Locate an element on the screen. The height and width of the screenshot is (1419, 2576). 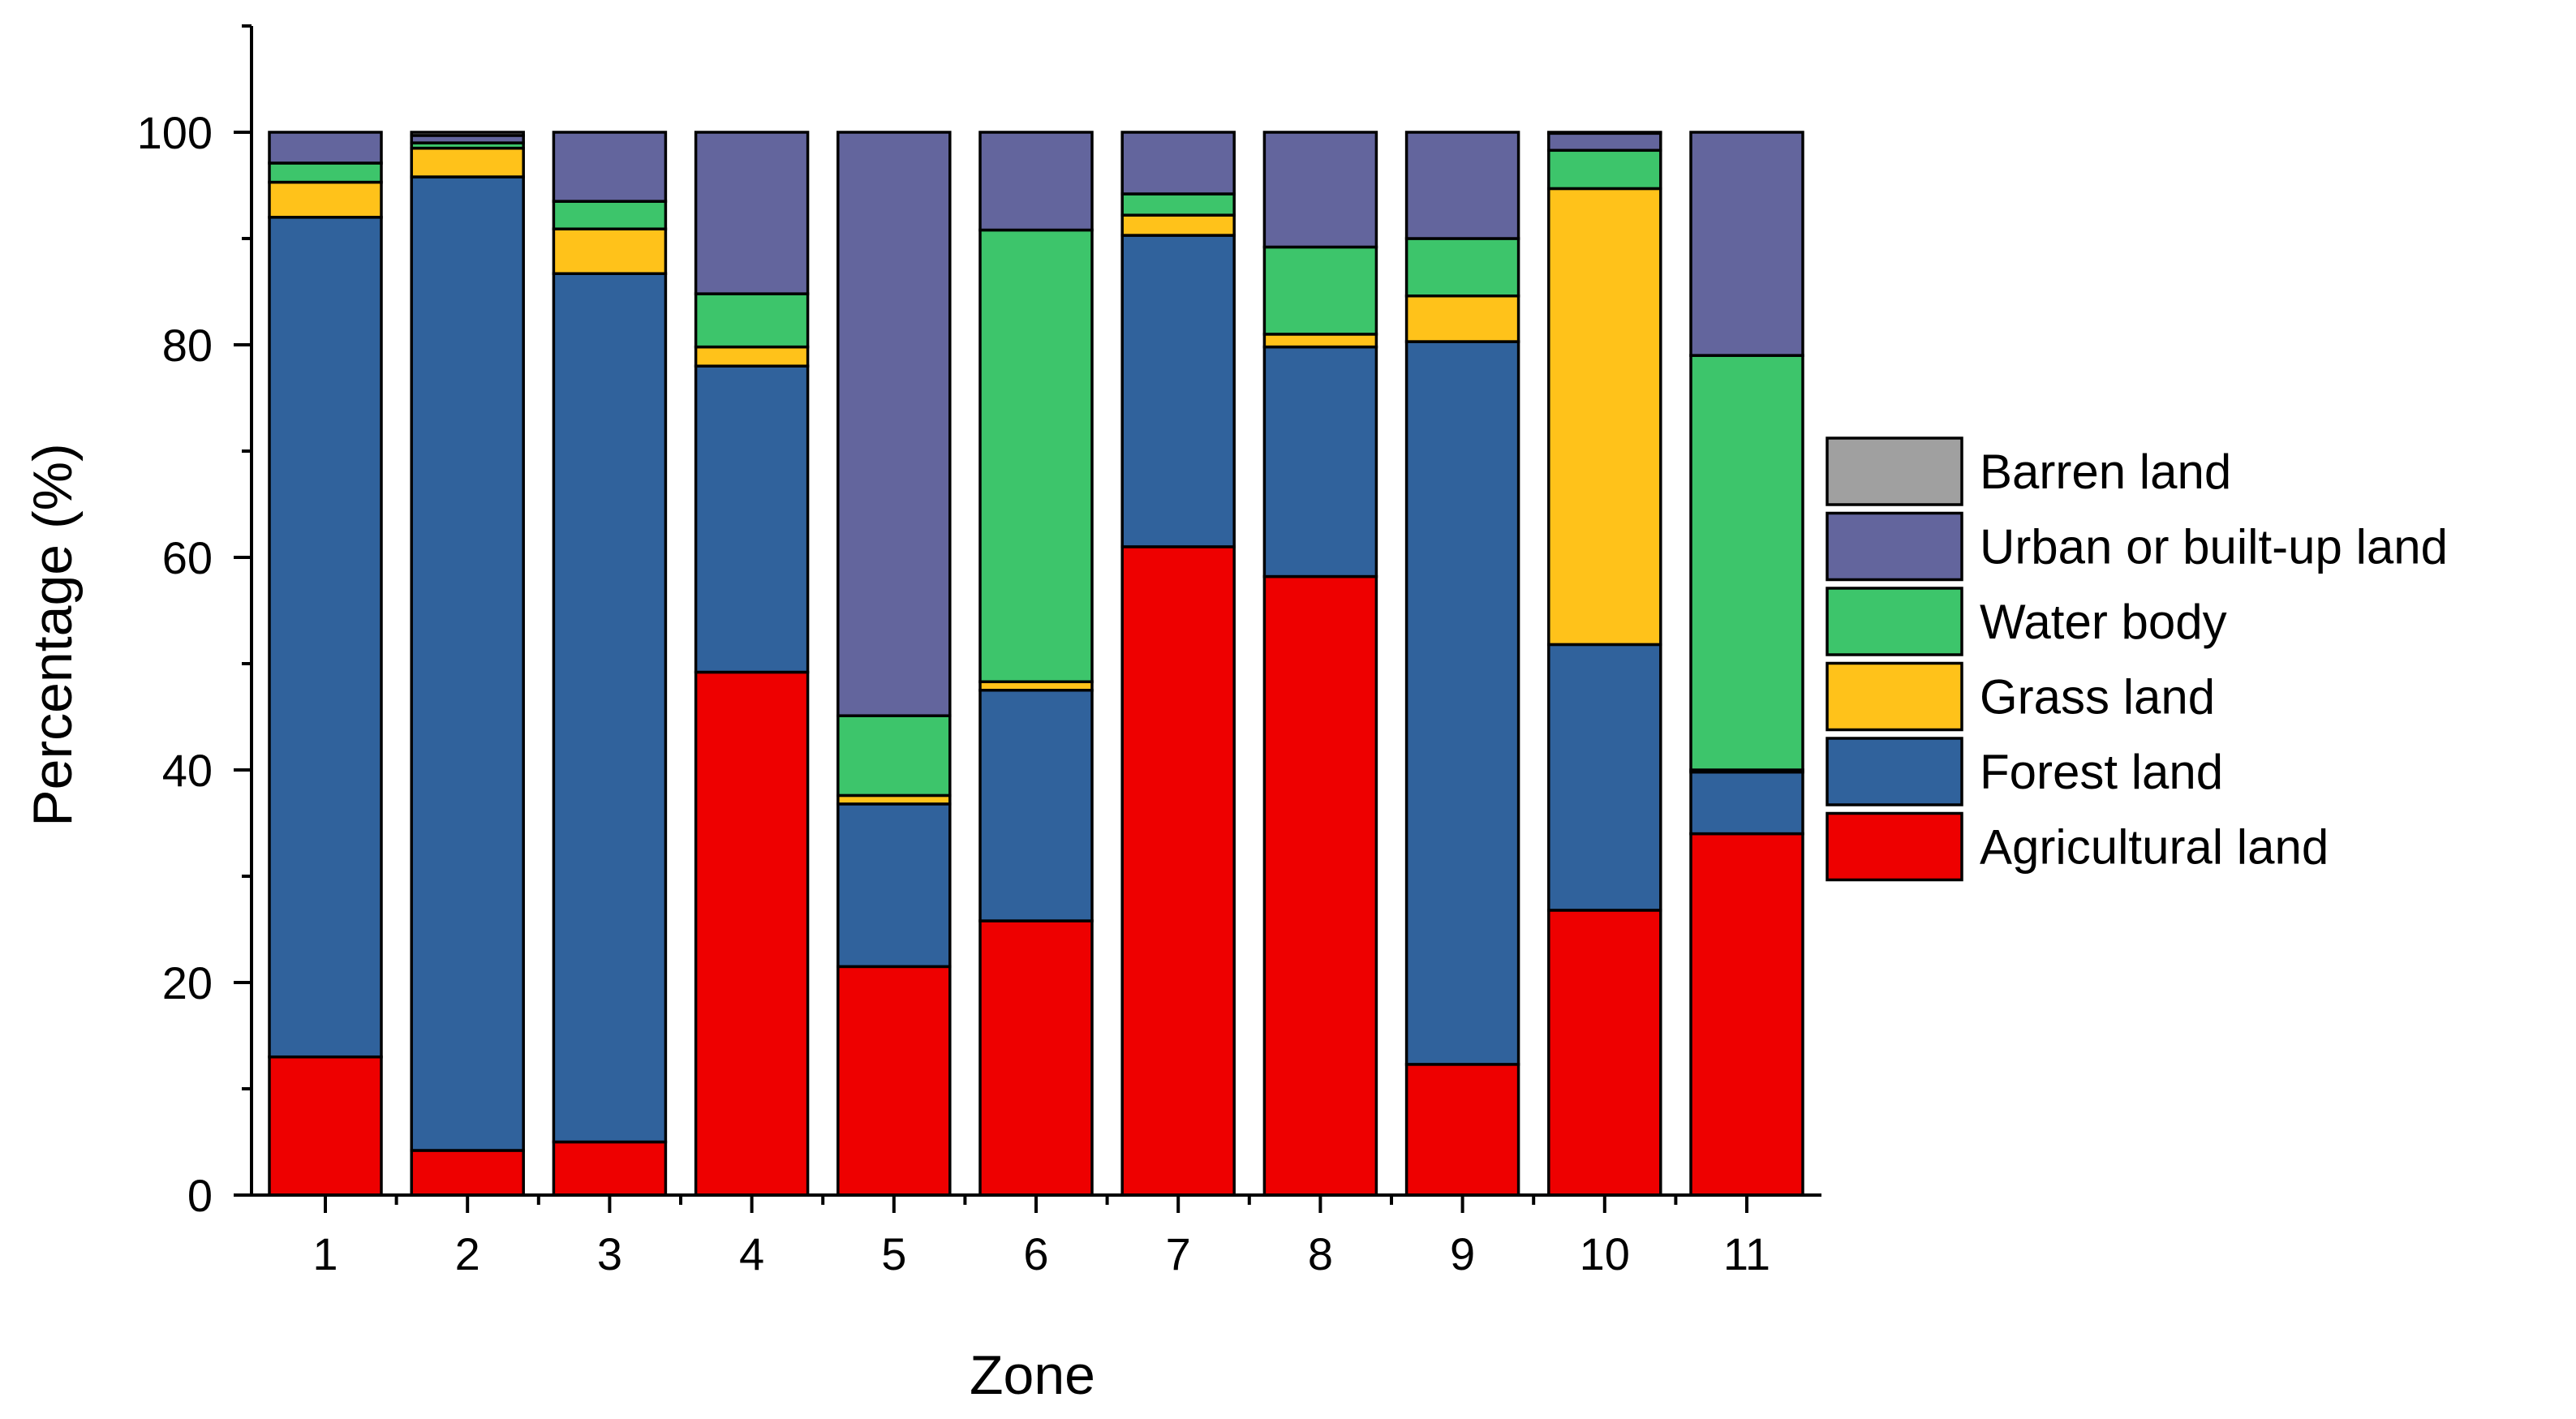
x-tick-label: 5 is located at coordinates (893, 1253).